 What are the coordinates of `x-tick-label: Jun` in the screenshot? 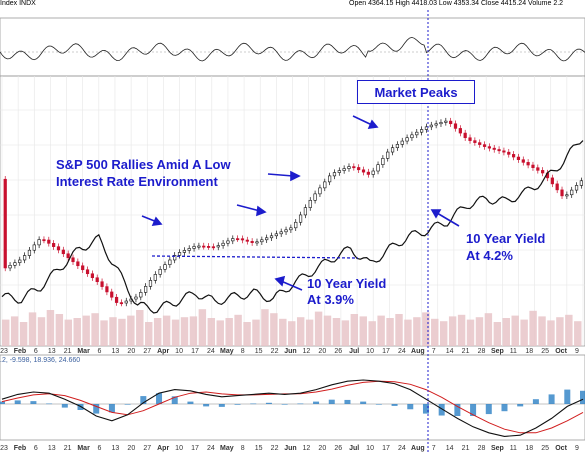 It's located at (290, 448).